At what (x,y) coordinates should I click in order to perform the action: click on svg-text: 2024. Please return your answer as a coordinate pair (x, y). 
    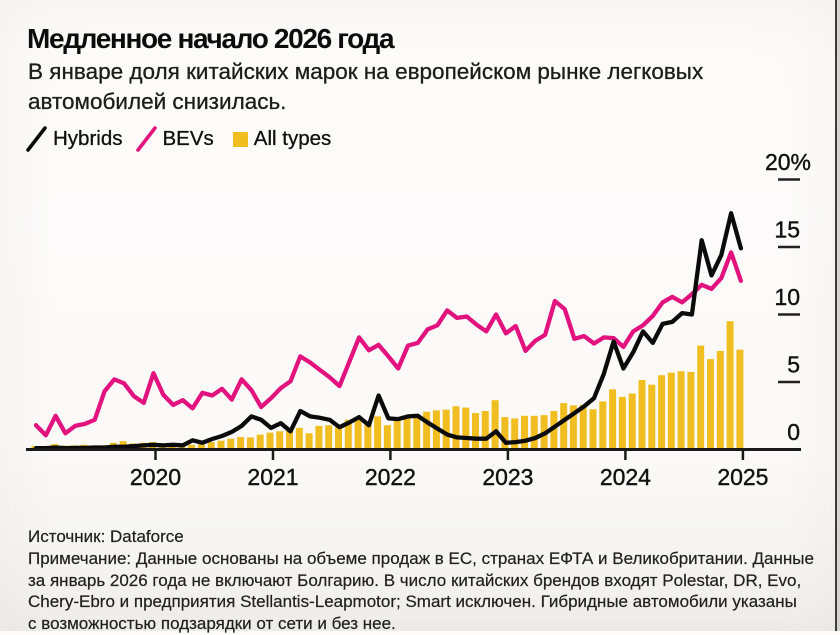
    Looking at the image, I should click on (625, 477).